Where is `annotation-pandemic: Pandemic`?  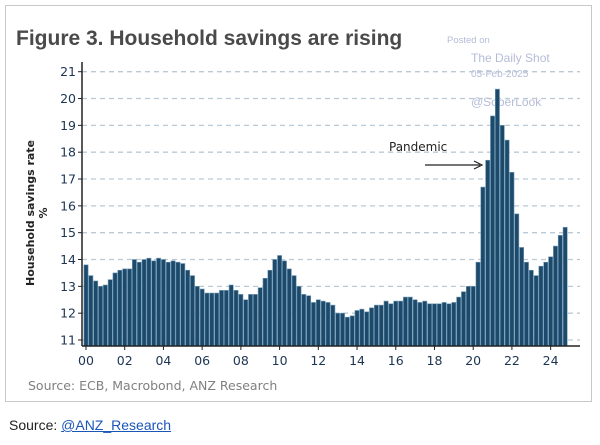
annotation-pandemic: Pandemic is located at coordinates (418, 147).